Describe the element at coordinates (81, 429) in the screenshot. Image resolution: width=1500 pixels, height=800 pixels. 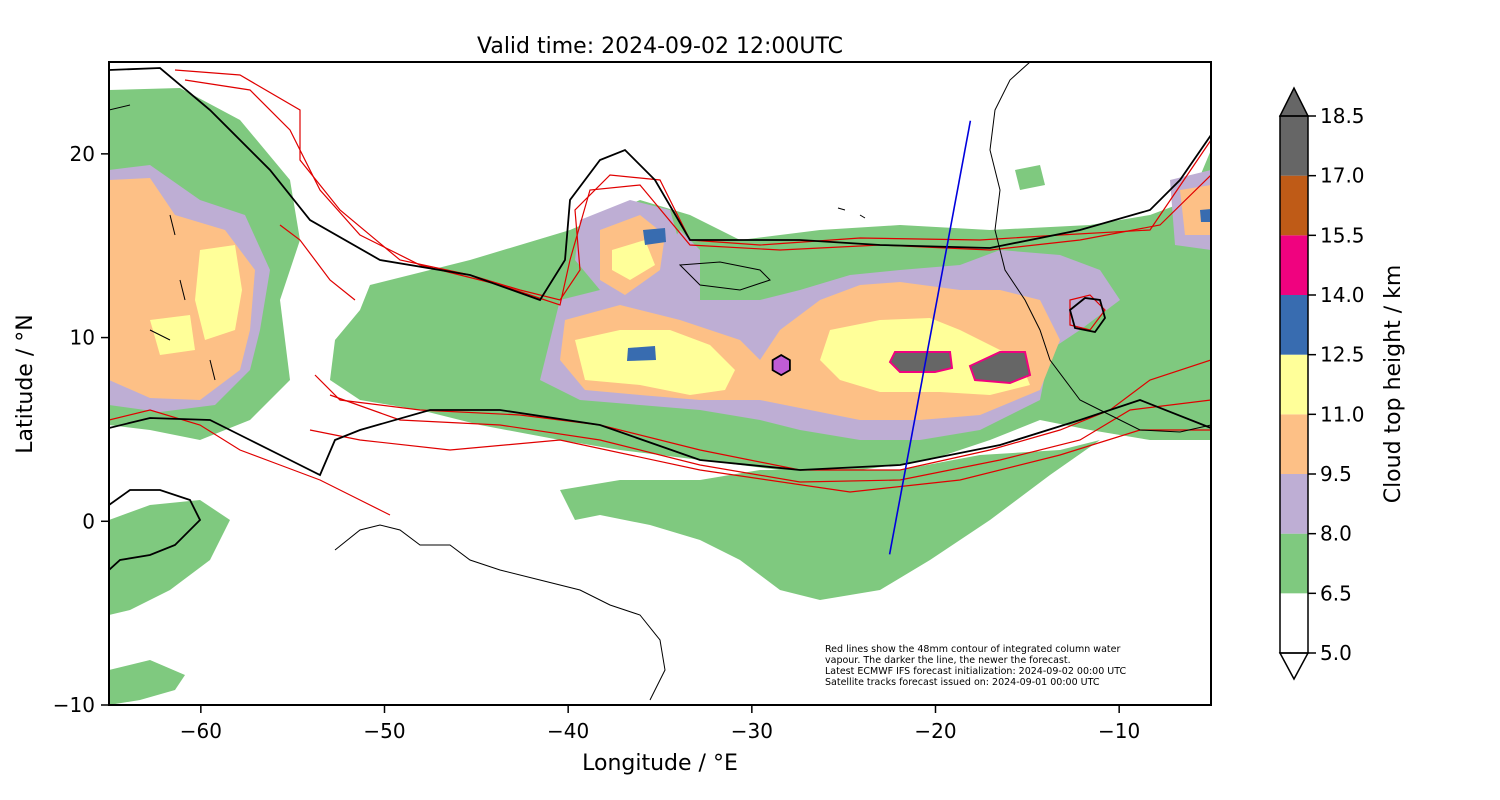
I see `y-axis-ticks: −10 0 10 20` at that location.